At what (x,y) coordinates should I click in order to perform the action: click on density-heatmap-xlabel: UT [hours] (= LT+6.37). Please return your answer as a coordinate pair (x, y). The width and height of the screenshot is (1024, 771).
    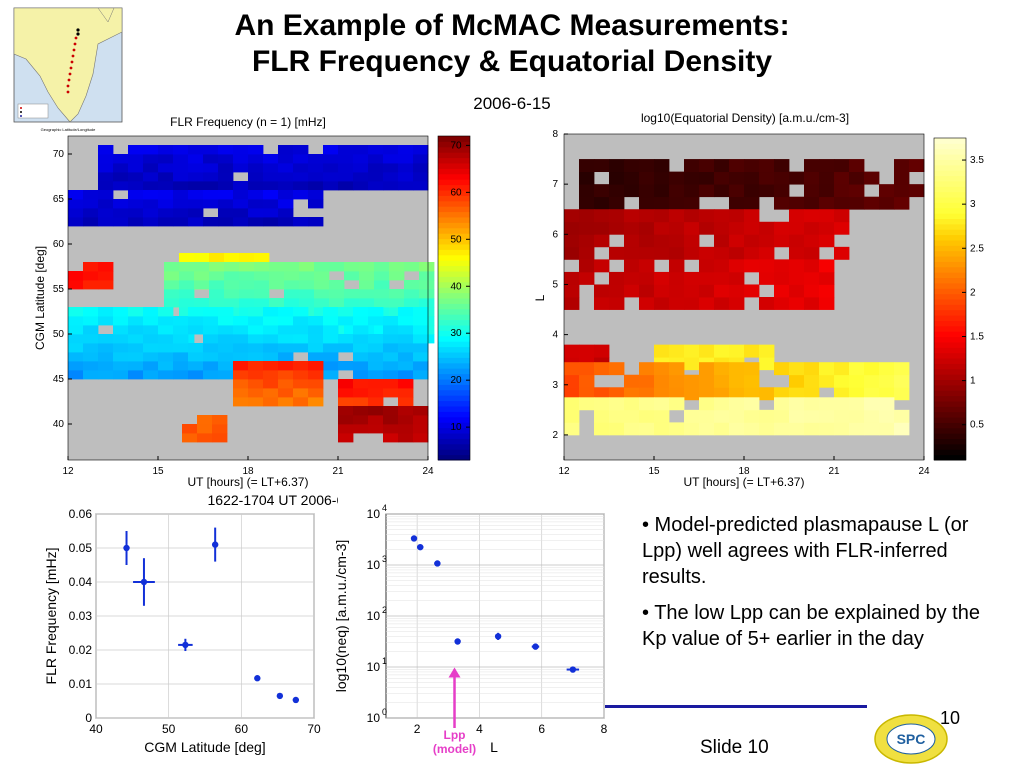
    Looking at the image, I should click on (744, 482).